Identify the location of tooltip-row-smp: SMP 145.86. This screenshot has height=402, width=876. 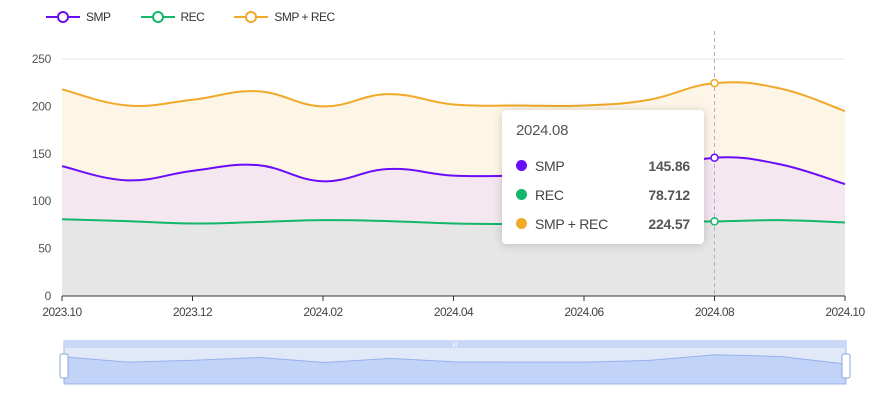
(603, 165).